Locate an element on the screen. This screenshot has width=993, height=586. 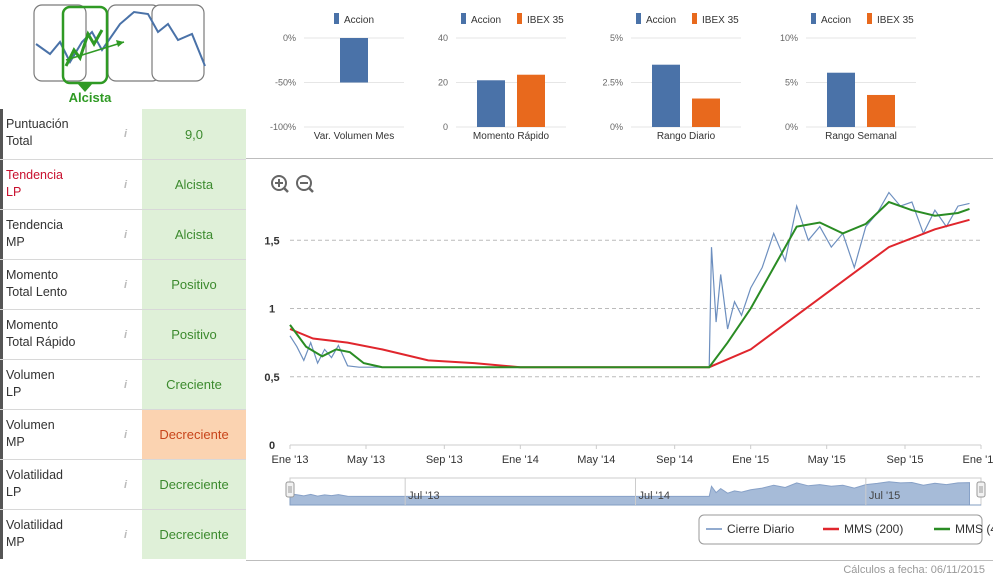
mini-chart: Accion IBEX 35 40 20 0 Momento Rápido is located at coordinates (502, 77).